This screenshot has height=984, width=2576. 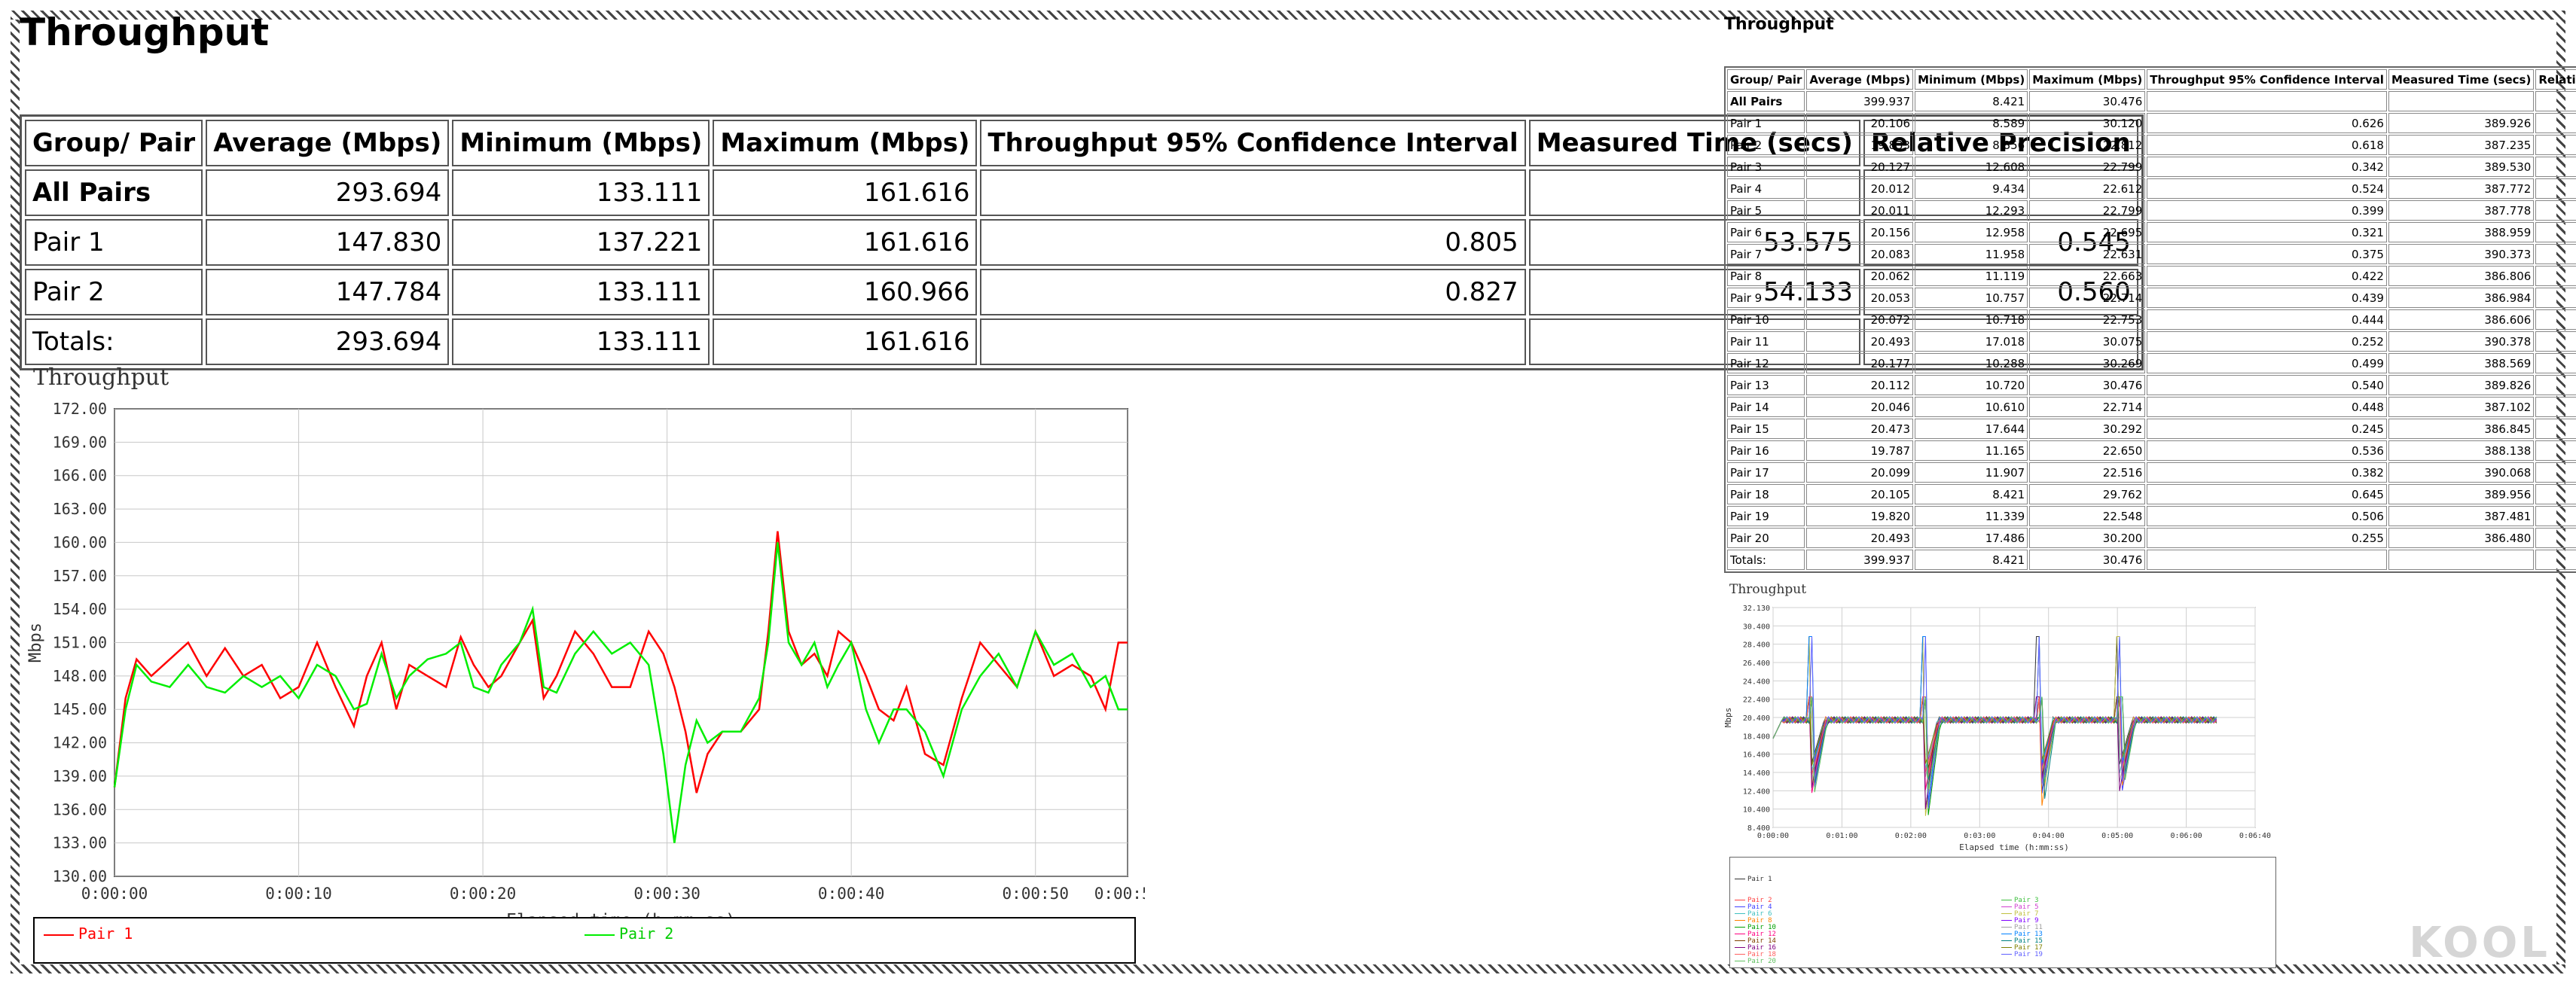 What do you see at coordinates (1754, 907) in the screenshot?
I see `side-legend-item: Pair 4` at bounding box center [1754, 907].